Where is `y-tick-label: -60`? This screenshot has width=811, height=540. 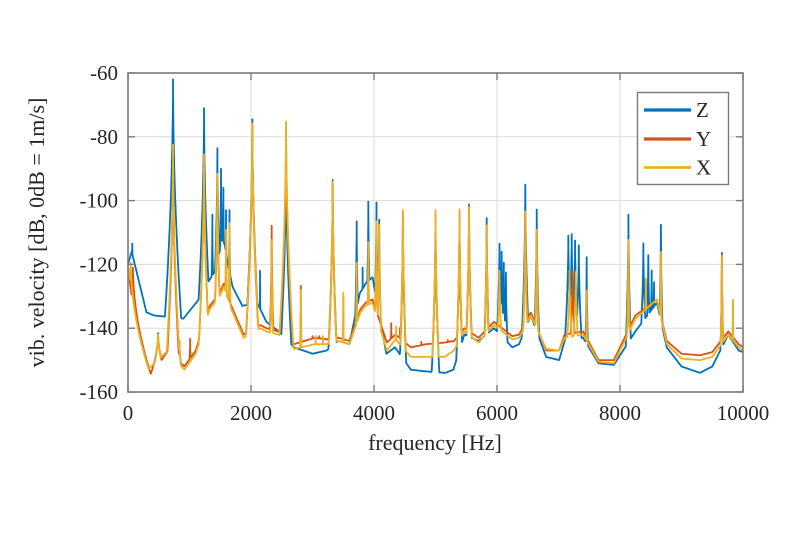
y-tick-label: -60 is located at coordinates (104, 73).